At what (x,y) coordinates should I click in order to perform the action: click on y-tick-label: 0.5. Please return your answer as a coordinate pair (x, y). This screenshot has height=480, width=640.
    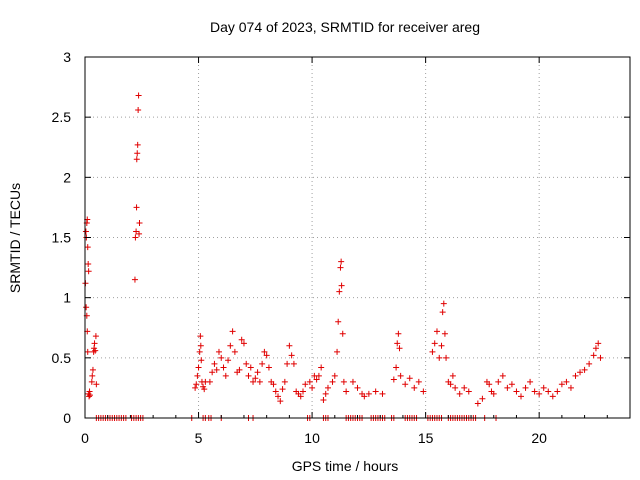
    Looking at the image, I should click on (62, 358).